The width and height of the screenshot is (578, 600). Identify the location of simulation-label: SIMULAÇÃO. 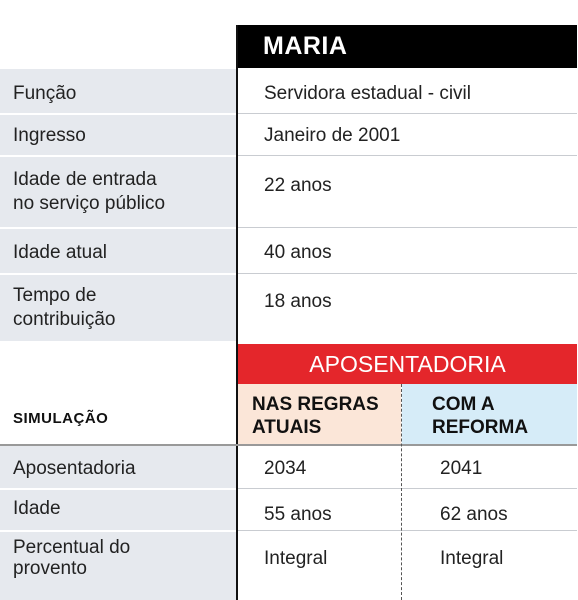
(61, 418).